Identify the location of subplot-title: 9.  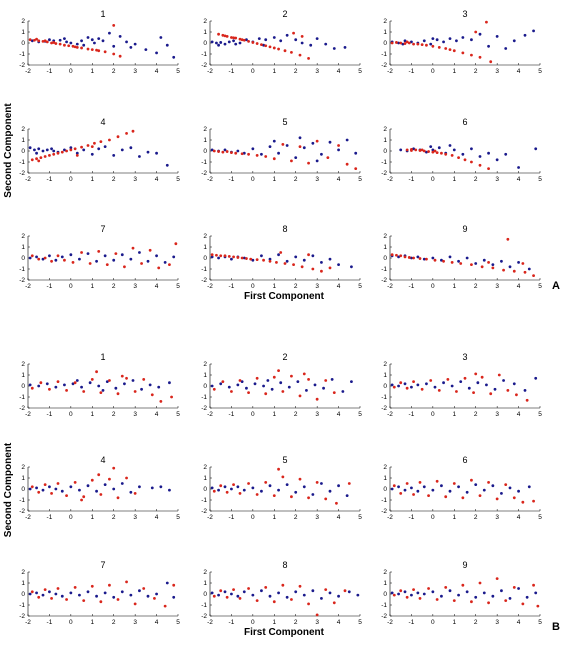
(464, 565).